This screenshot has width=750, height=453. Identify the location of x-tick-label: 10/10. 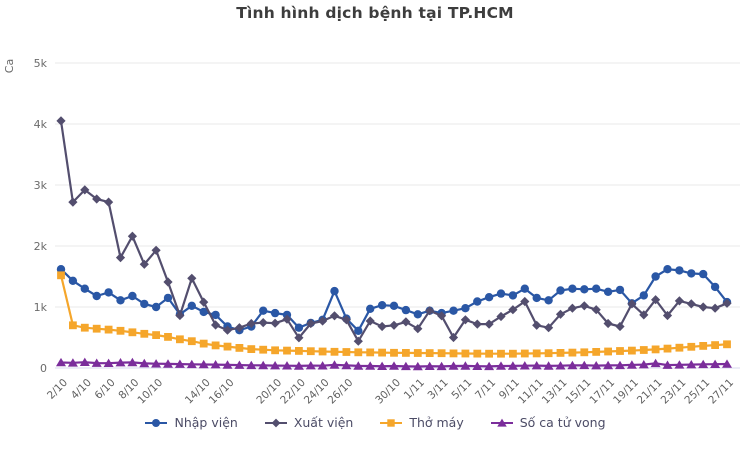
(150, 392).